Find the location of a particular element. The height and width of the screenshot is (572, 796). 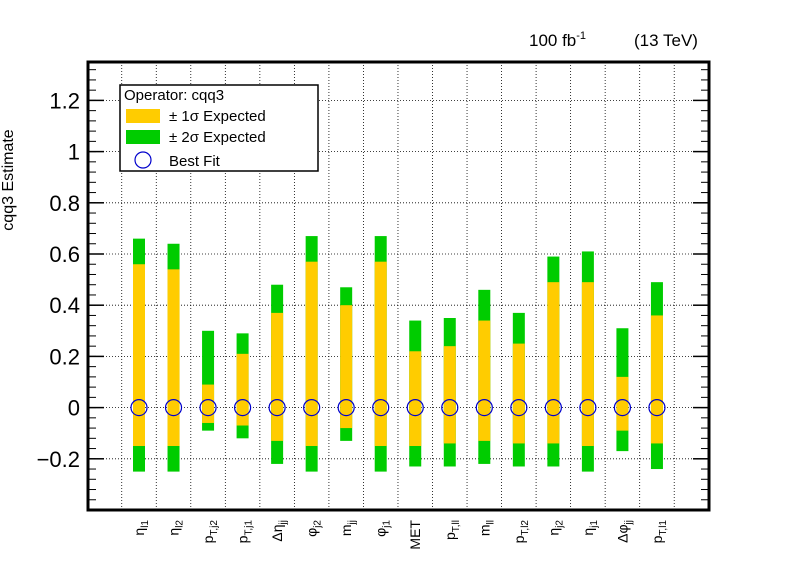

y-tick-label: −0.2 is located at coordinates (58, 459).